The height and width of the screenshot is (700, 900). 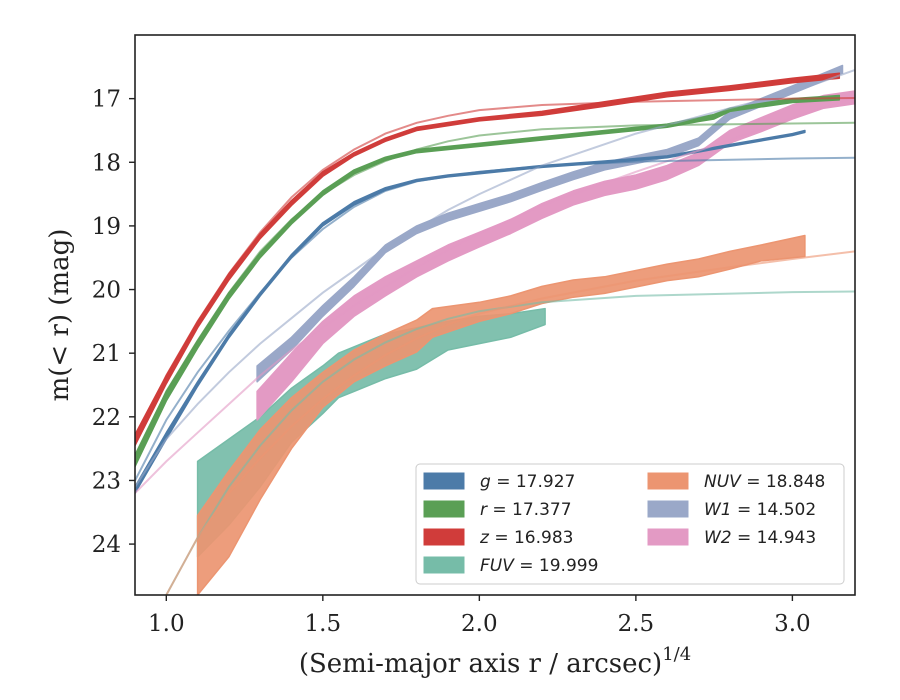 What do you see at coordinates (760, 510) in the screenshot?
I see `legend-label-w1: W1 = 14.502` at bounding box center [760, 510].